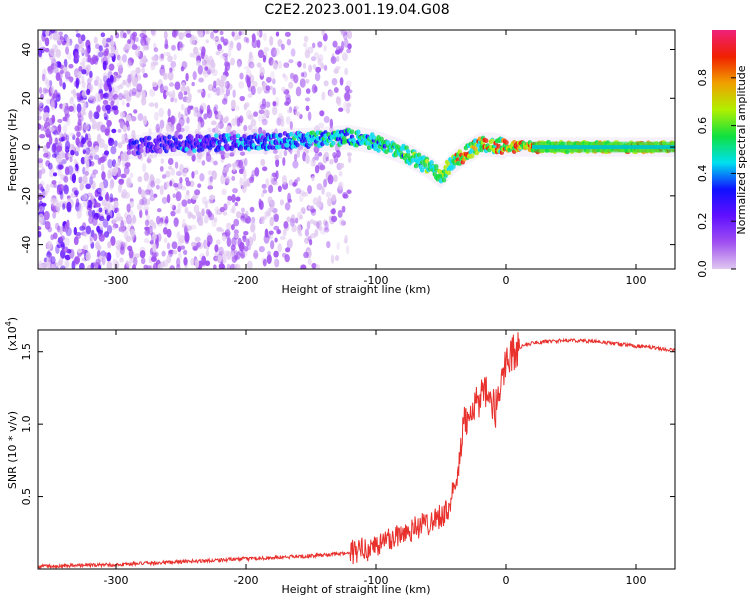 Image resolution: width=750 pixels, height=600 pixels. What do you see at coordinates (26, 424) in the screenshot?
I see `snr-y-tick-label: 1.0` at bounding box center [26, 424].